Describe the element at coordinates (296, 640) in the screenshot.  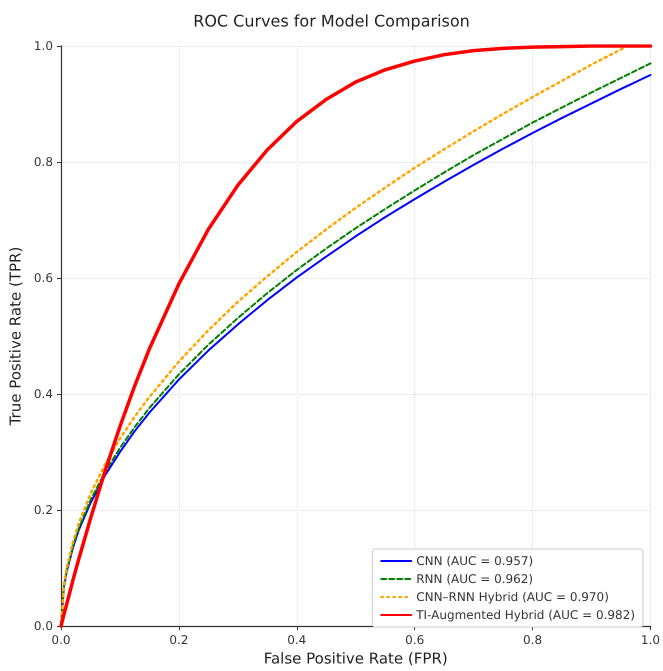
I see `x-tick-label: 0.4` at that location.